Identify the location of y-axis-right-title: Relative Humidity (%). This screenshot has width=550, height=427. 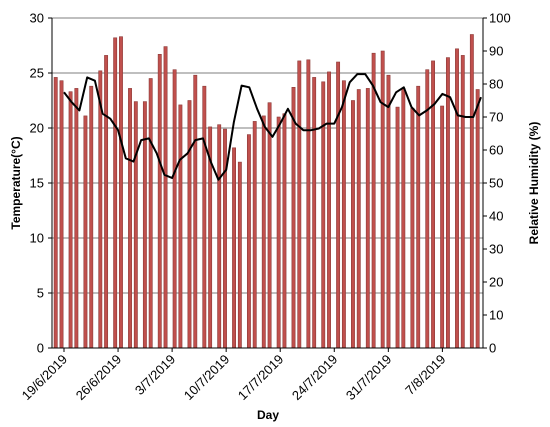
(534, 183).